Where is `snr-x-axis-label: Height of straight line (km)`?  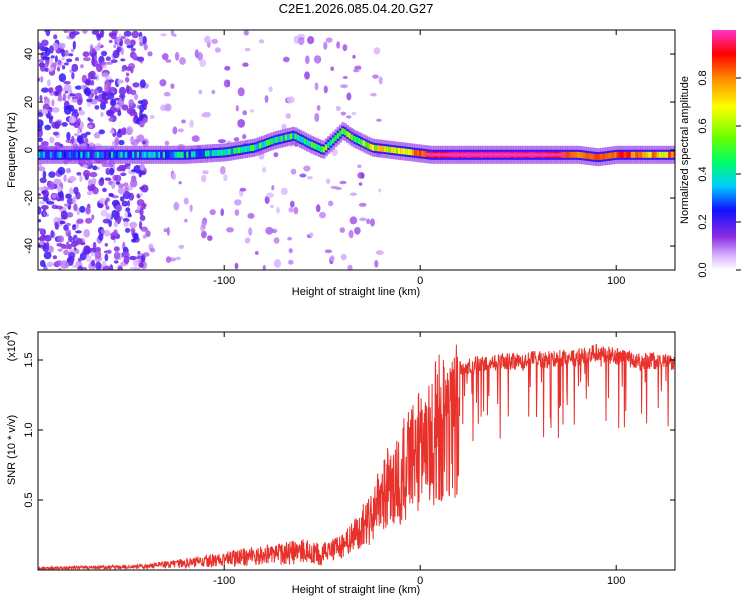
snr-x-axis-label: Height of straight line (km) is located at coordinates (356, 590).